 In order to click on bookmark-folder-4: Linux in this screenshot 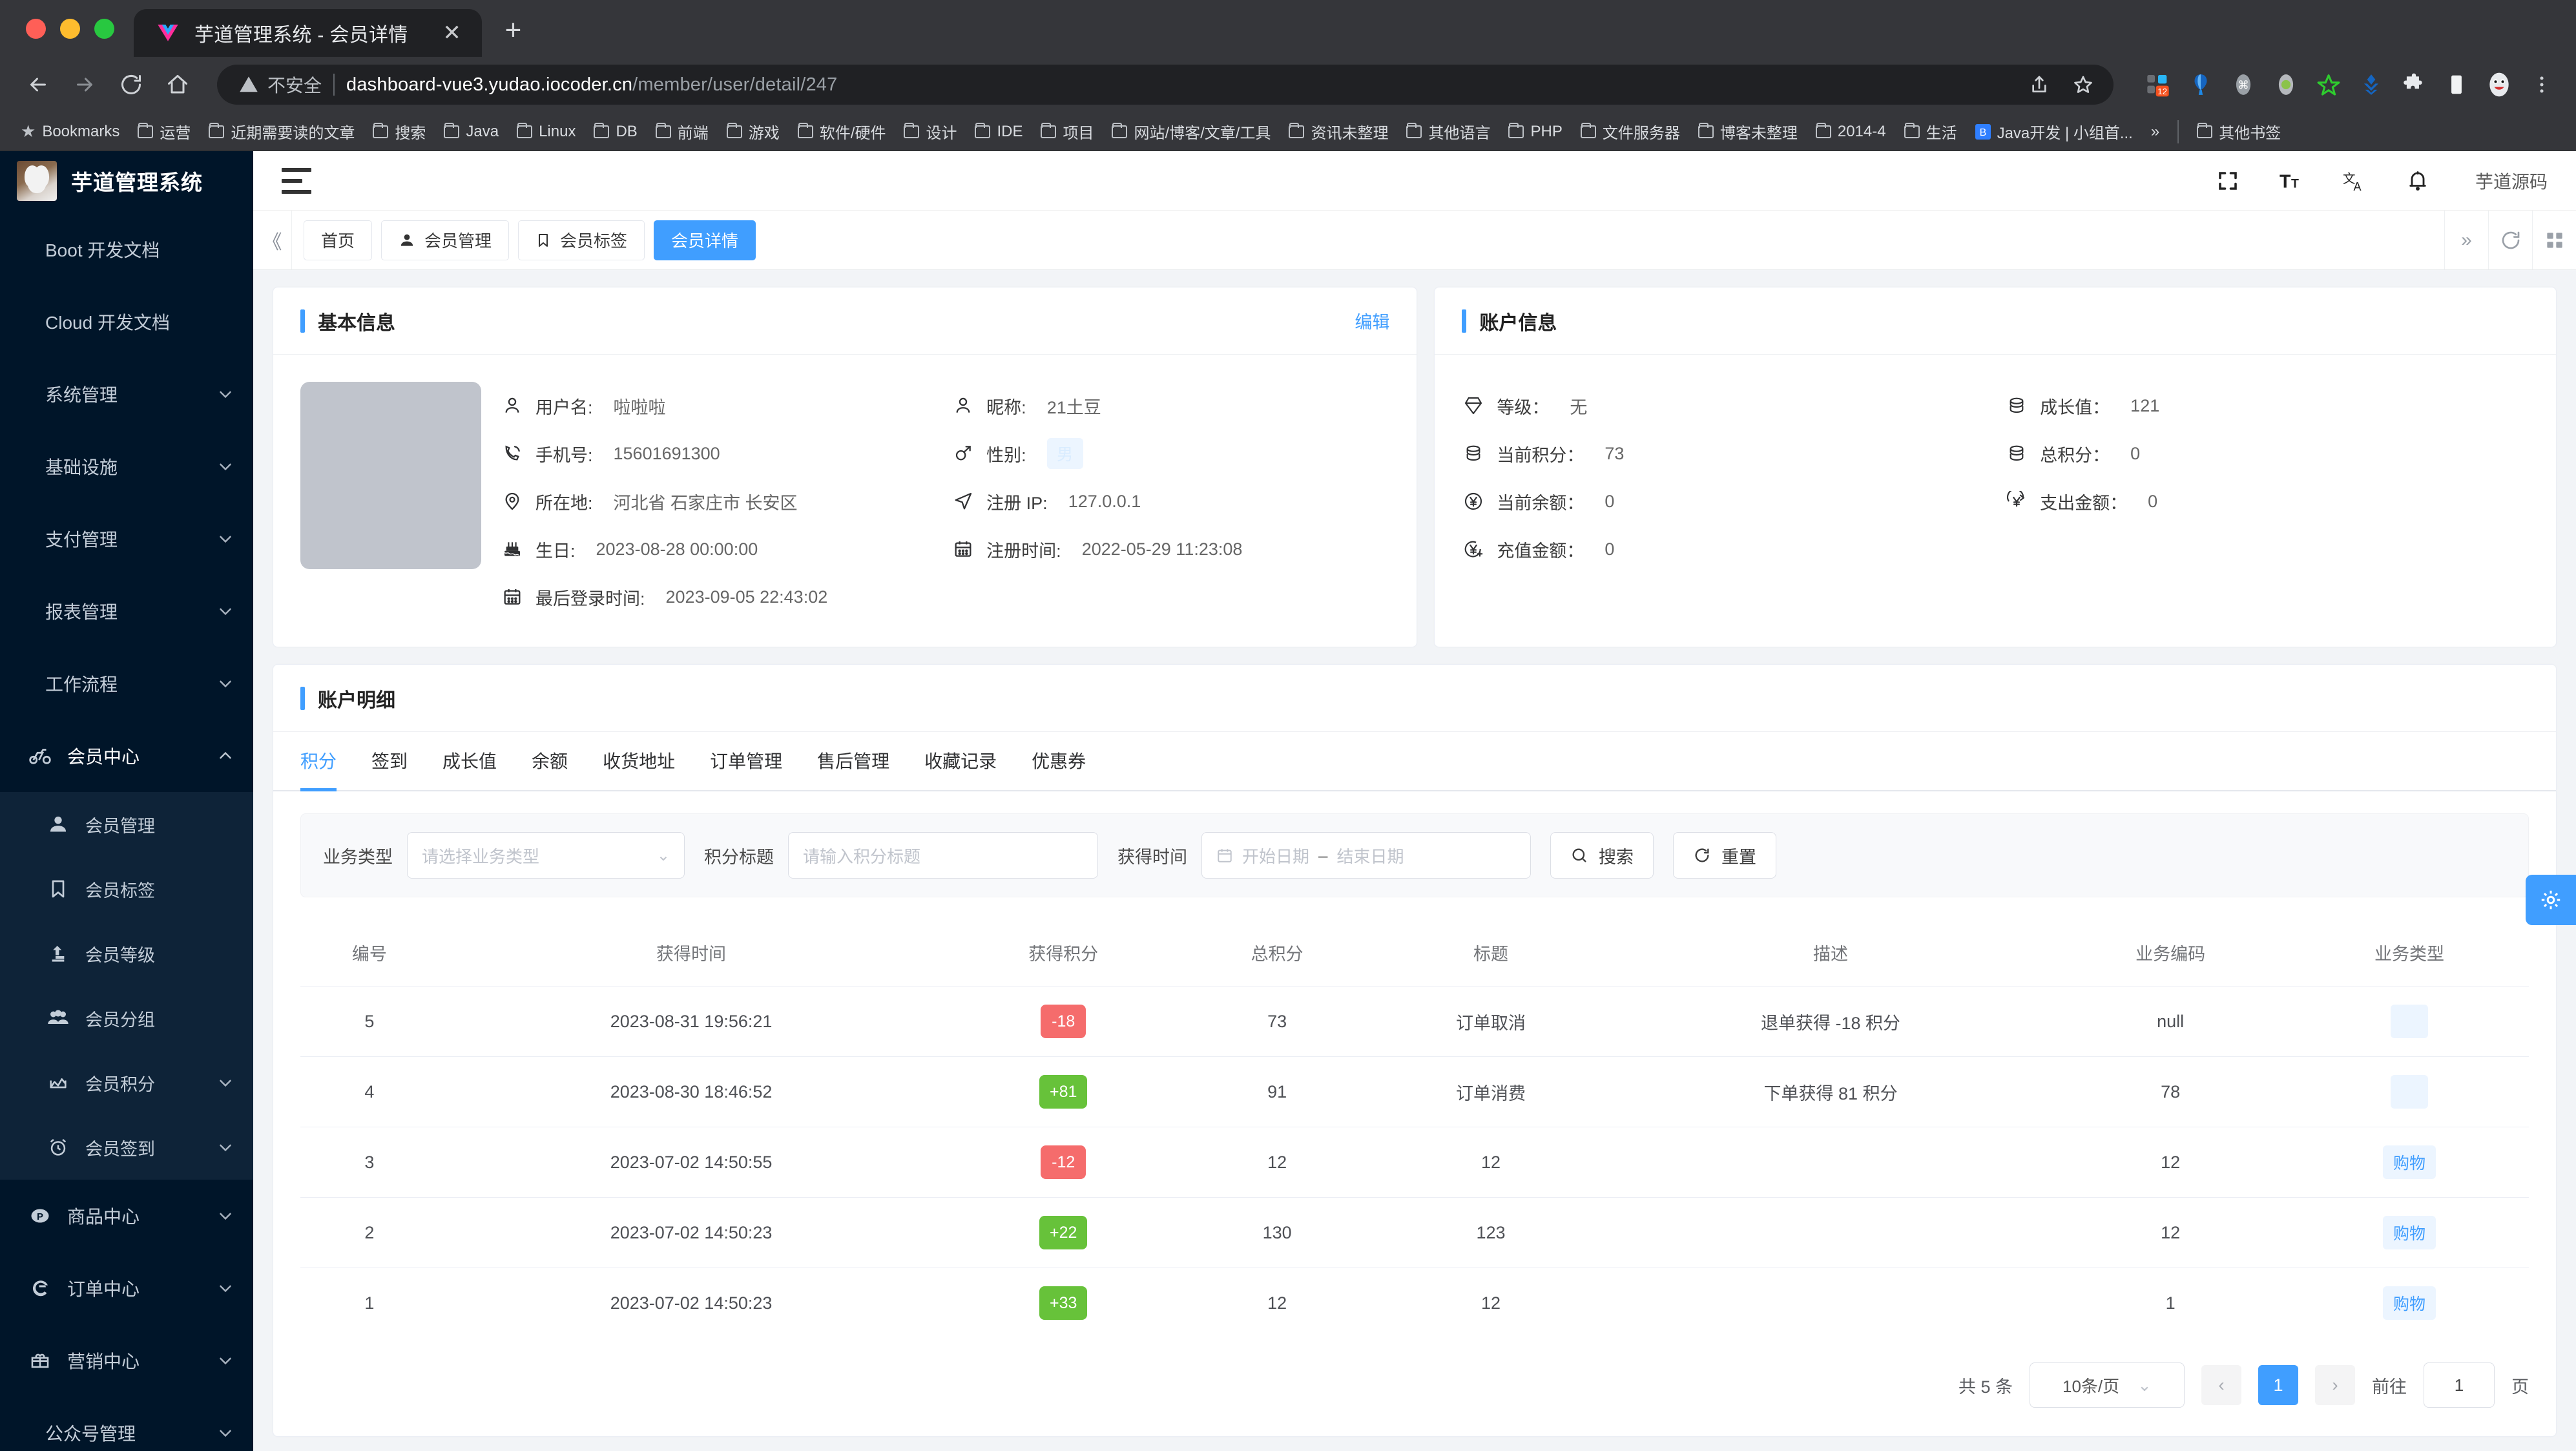, I will do `click(546, 132)`.